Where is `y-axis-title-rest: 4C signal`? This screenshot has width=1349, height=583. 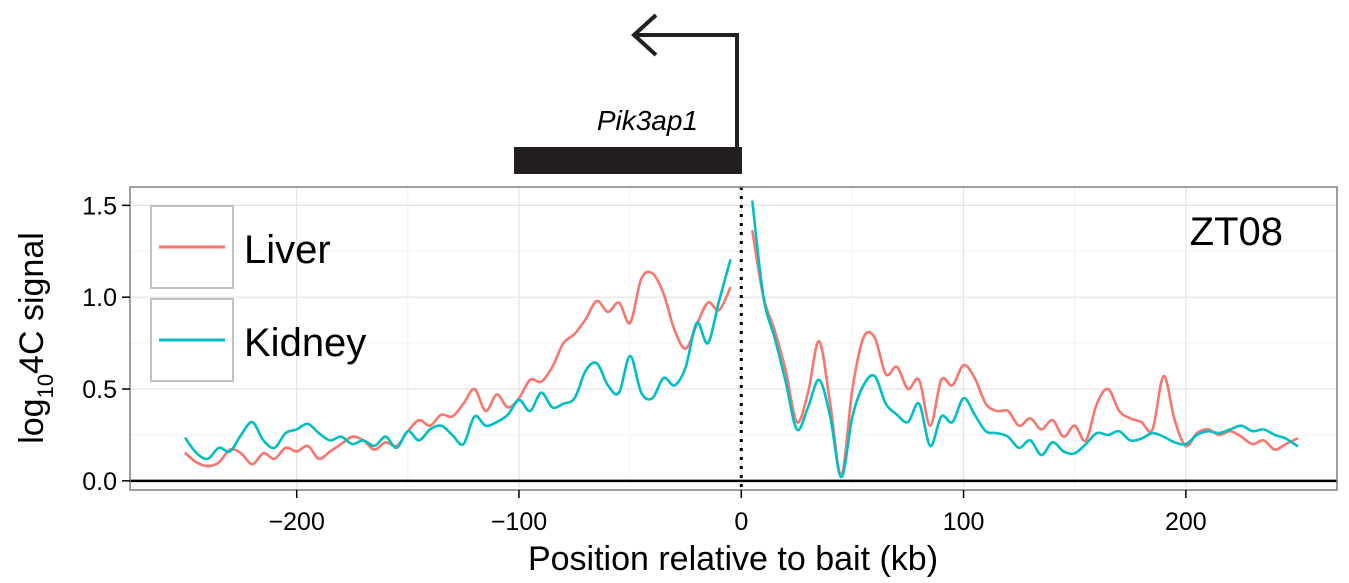 y-axis-title-rest: 4C signal is located at coordinates (32, 303).